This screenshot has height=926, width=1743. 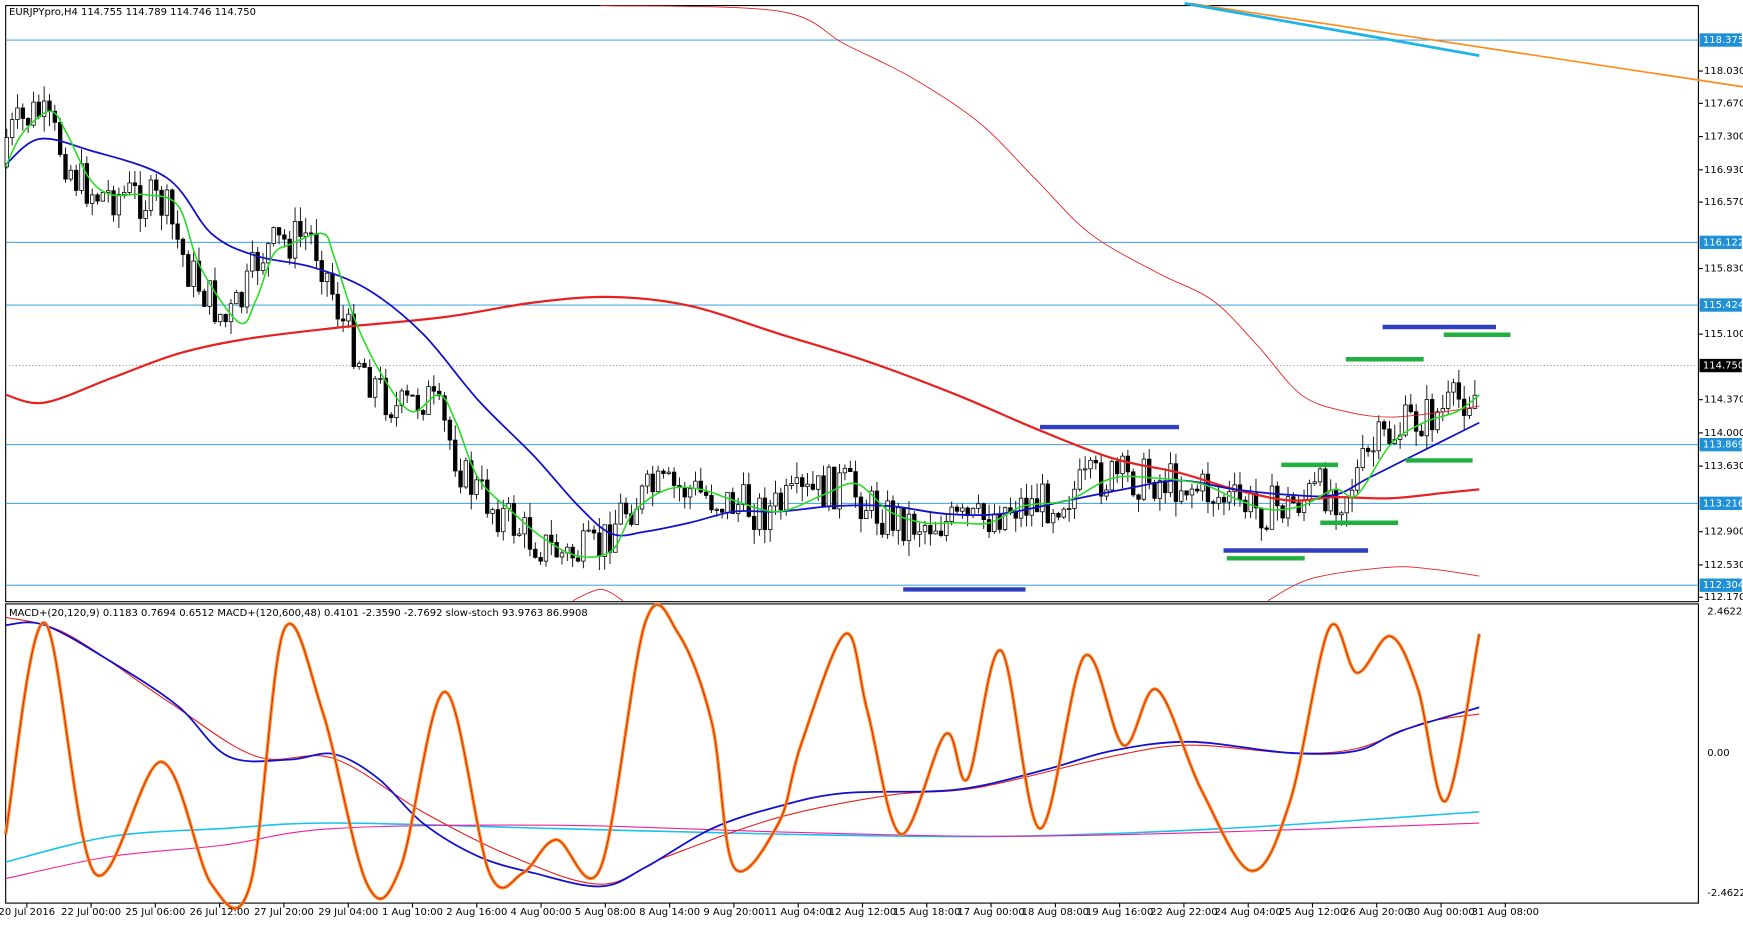 What do you see at coordinates (1723, 585) in the screenshot?
I see `level-label: 112.304` at bounding box center [1723, 585].